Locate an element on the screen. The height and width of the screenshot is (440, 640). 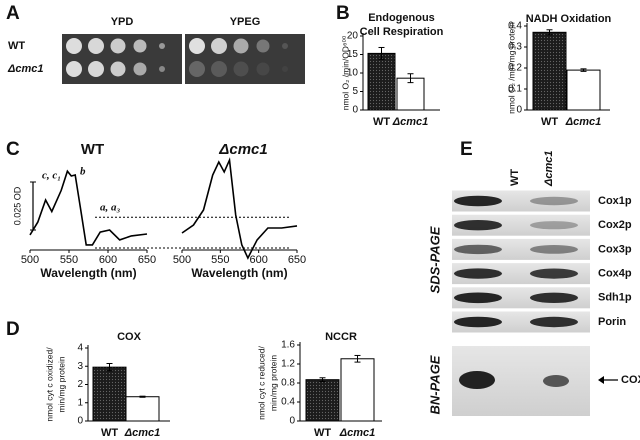
y-axis-label: nmol cyt c reduced/ is located at coordinates (261, 383).